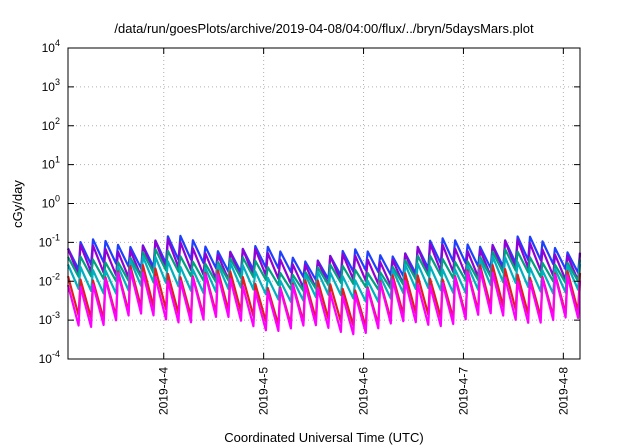  I want to click on x-tick-label: 2019-4-7, so click(463, 391).